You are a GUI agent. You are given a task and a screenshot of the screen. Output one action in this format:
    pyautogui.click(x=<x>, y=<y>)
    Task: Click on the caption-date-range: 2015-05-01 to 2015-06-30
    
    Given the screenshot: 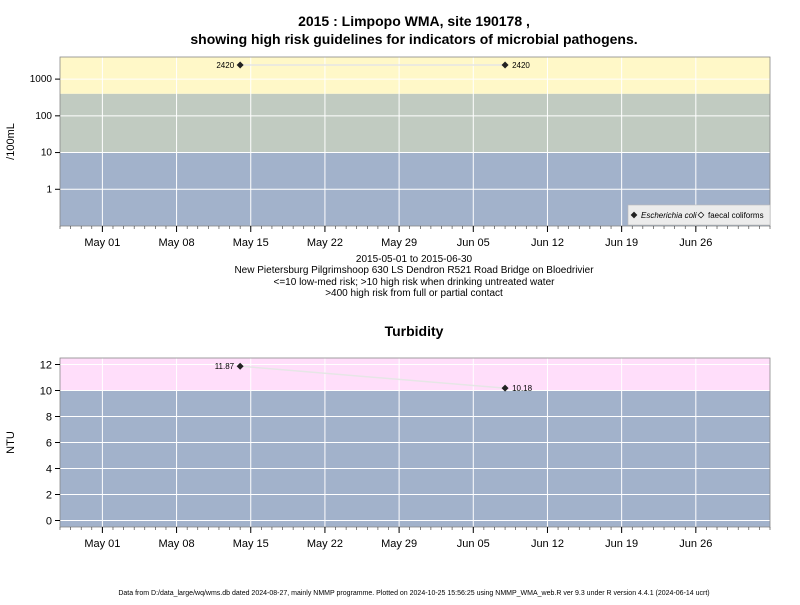 What is the action you would take?
    pyautogui.click(x=414, y=259)
    